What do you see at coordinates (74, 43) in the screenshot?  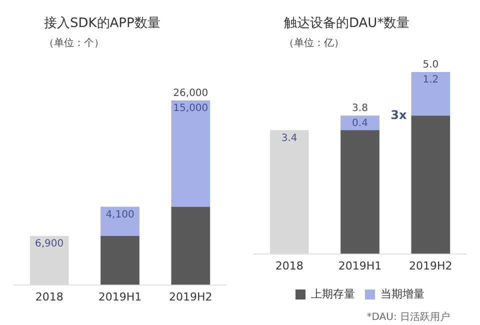 I see `chart-subtitle: （单位：个）` at bounding box center [74, 43].